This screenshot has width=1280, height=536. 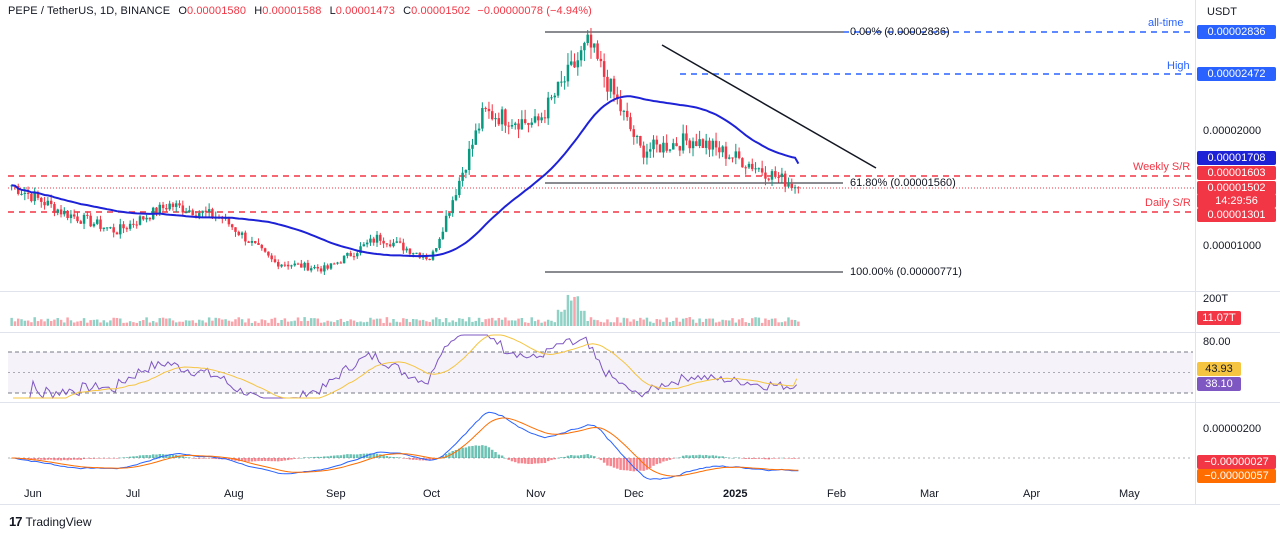 I want to click on x-tick-nov: Nov, so click(x=536, y=494).